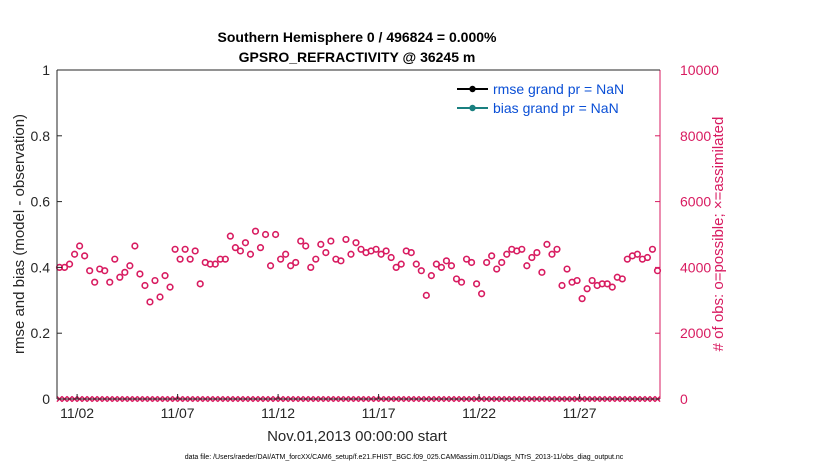 Image resolution: width=830 pixels, height=470 pixels. Describe the element at coordinates (472, 89) in the screenshot. I see `legend-rmse-marker` at that location.